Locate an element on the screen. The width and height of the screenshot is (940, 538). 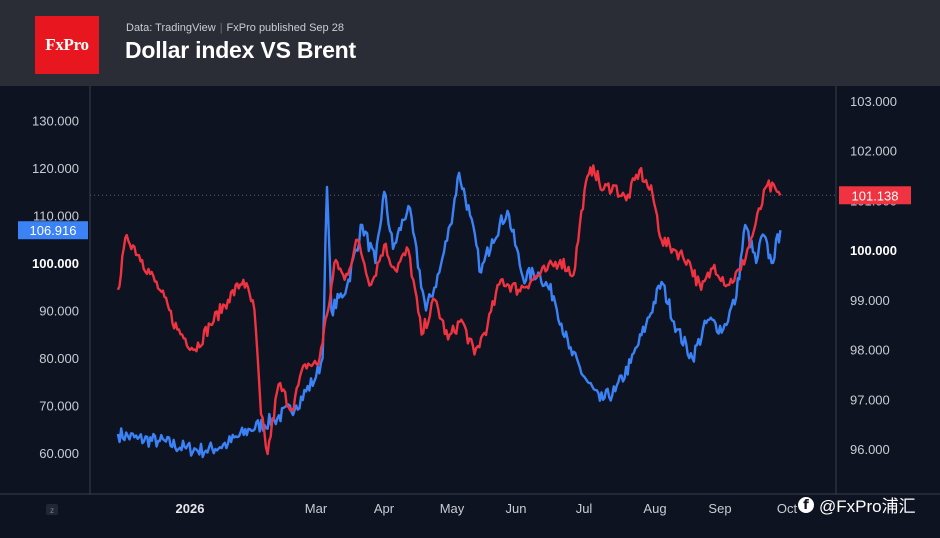
brent-last-value-tag is located at coordinates (875, 195).